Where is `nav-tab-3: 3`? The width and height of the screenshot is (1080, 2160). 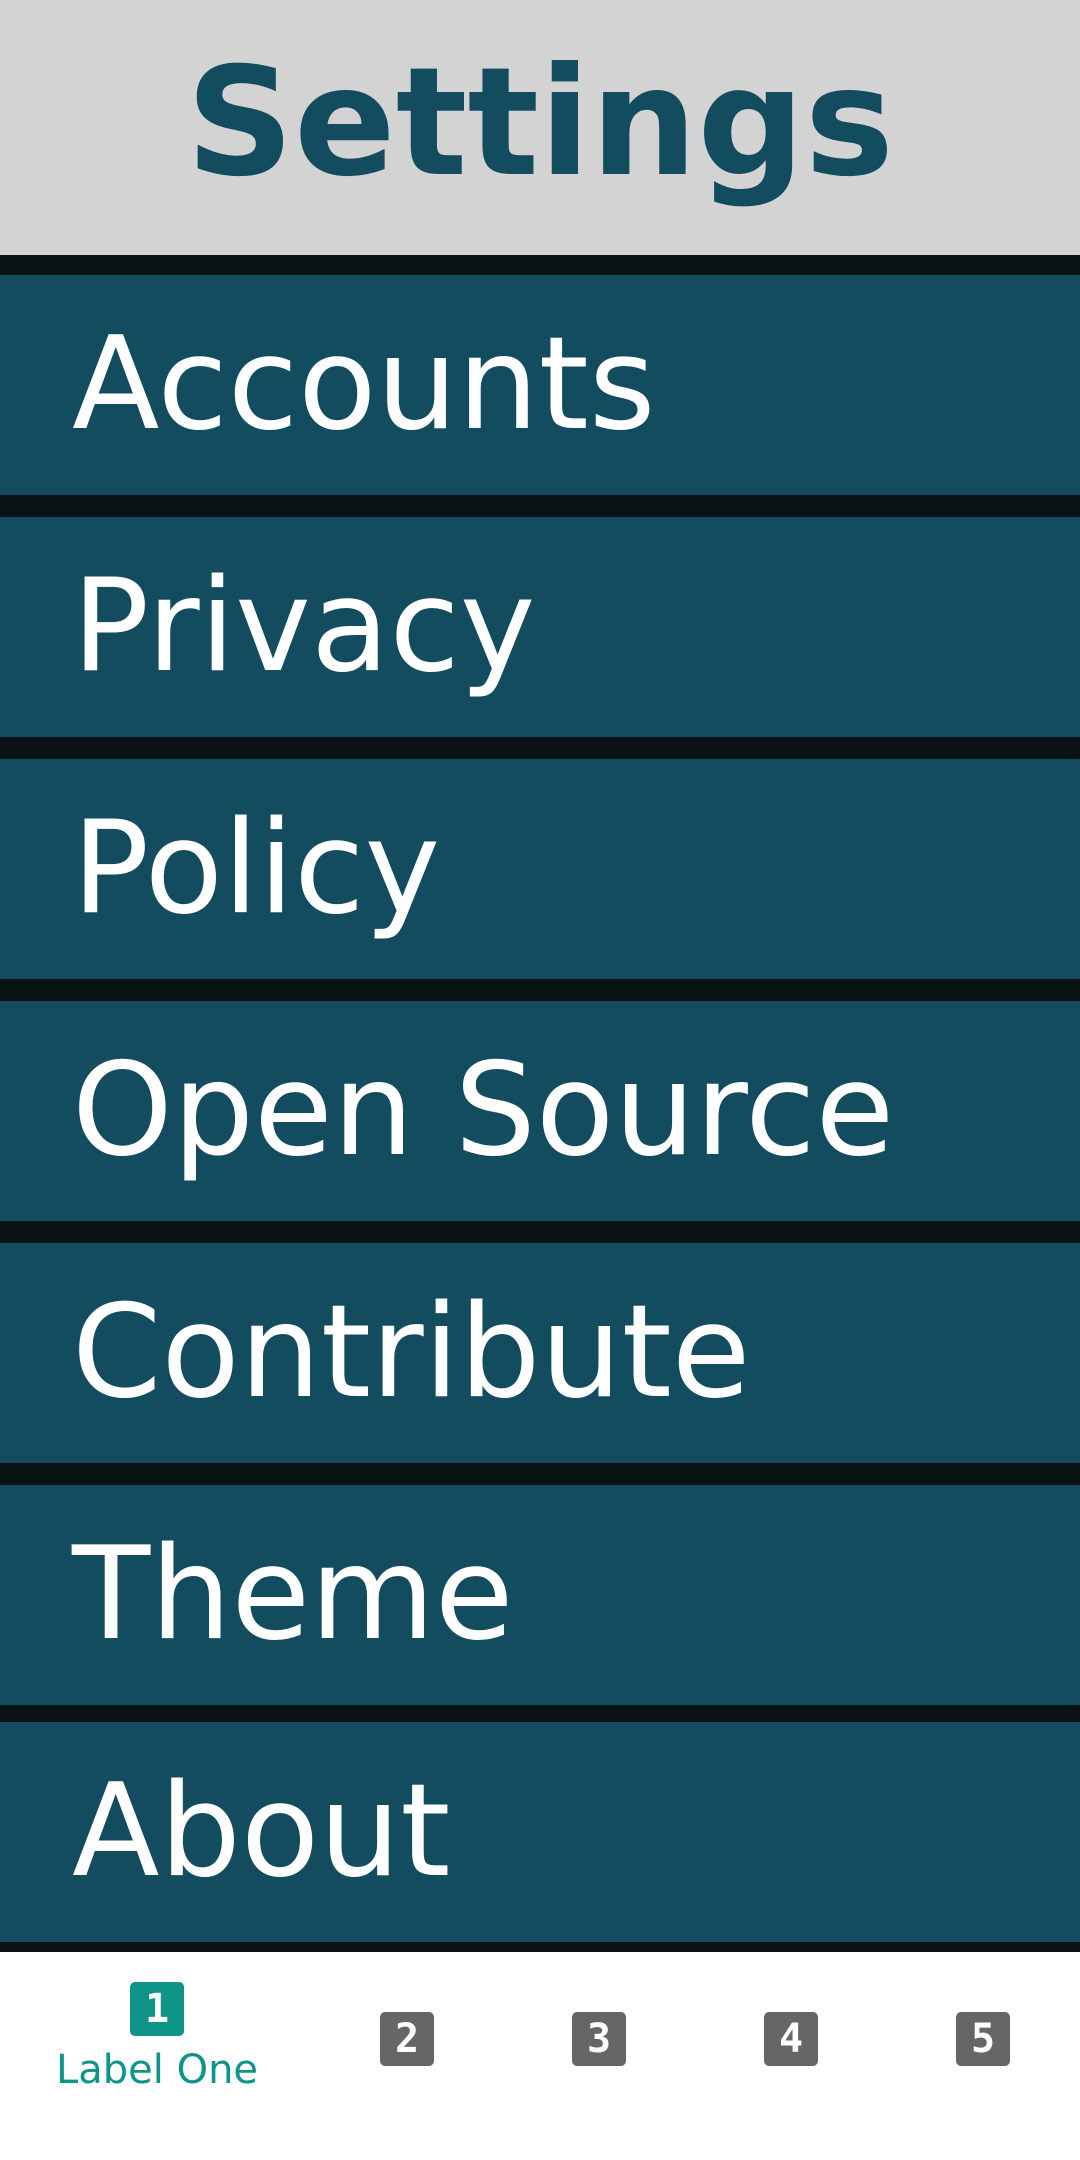
nav-tab-3: 3 is located at coordinates (599, 2056).